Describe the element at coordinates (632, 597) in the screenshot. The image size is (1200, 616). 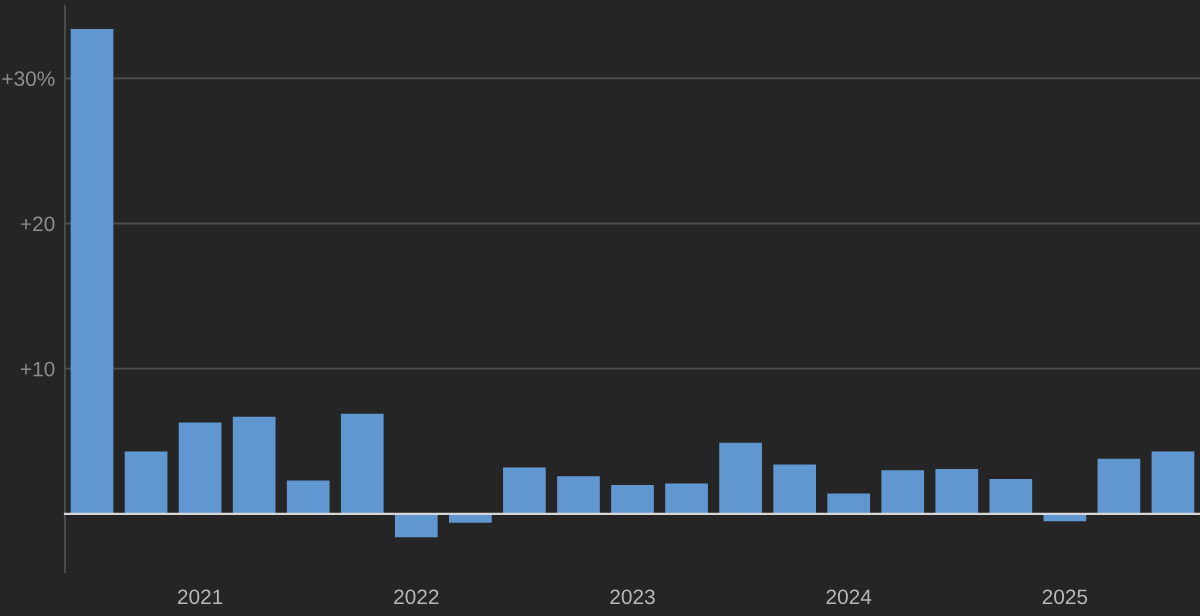
I see `x-tick-label: 2023` at that location.